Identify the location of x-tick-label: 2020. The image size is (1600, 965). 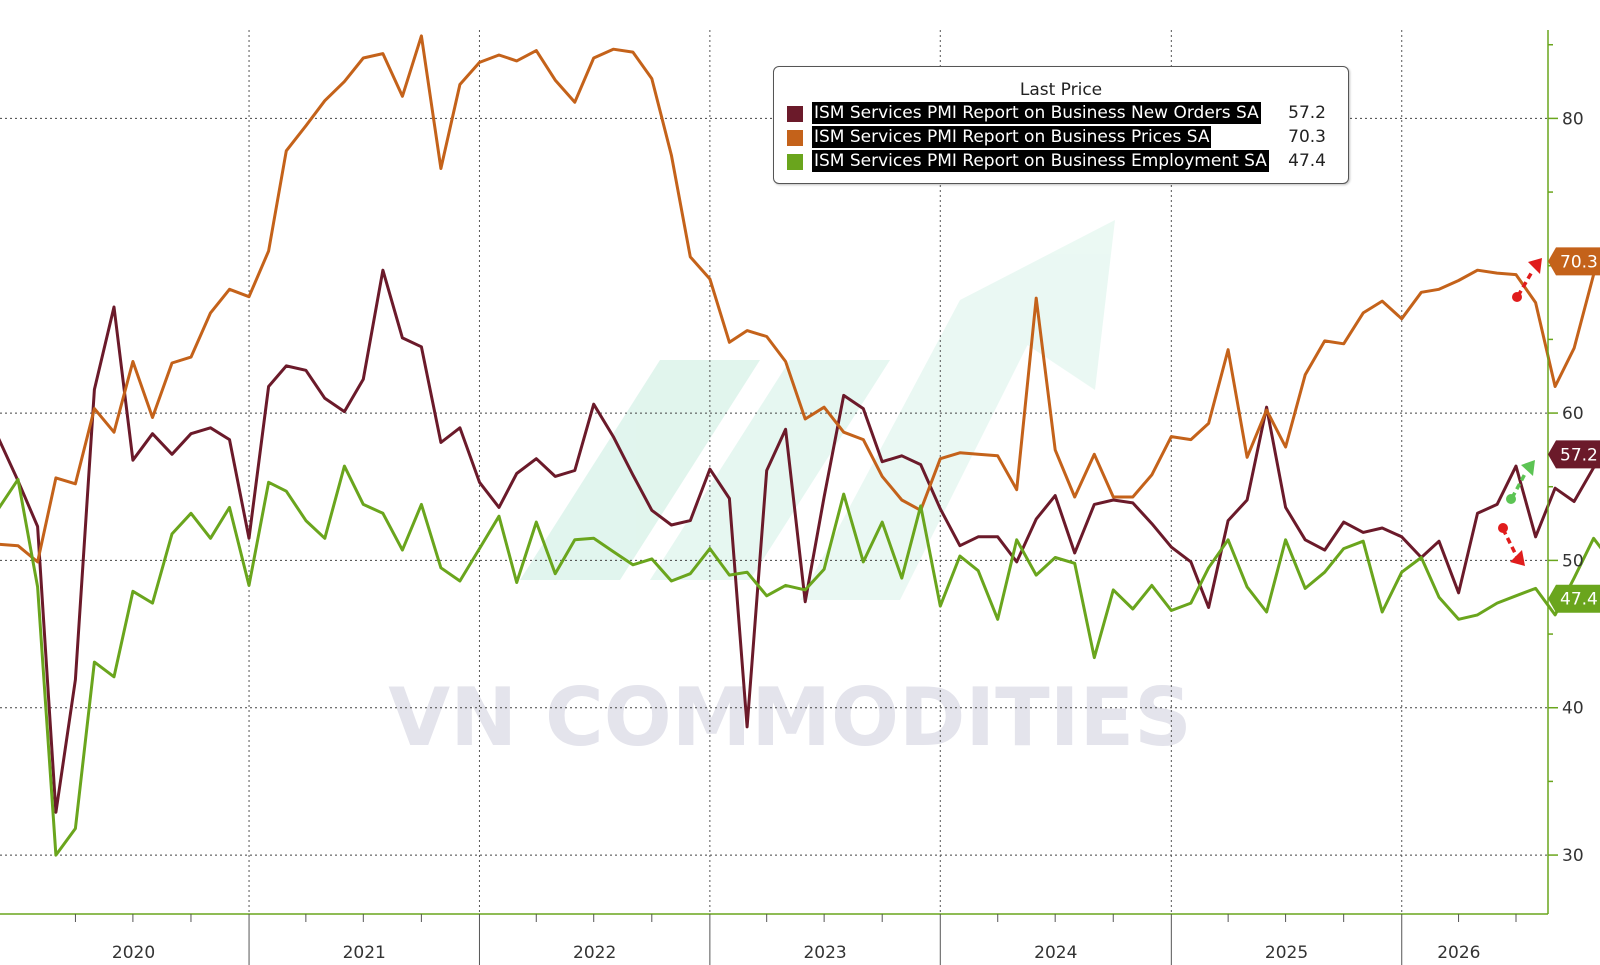
(133, 953).